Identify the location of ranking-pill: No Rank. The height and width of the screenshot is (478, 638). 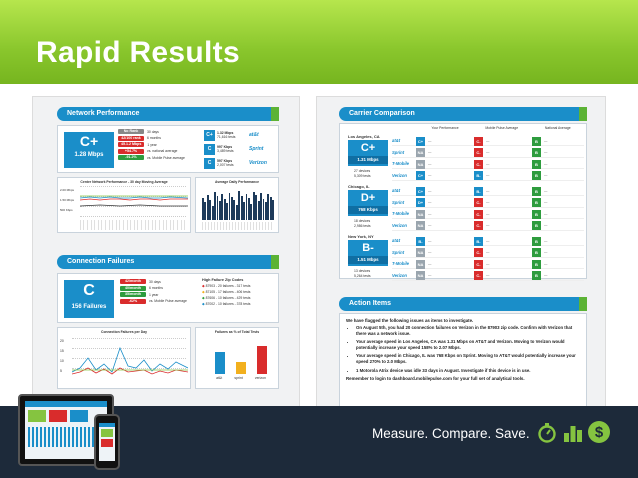
(131, 131).